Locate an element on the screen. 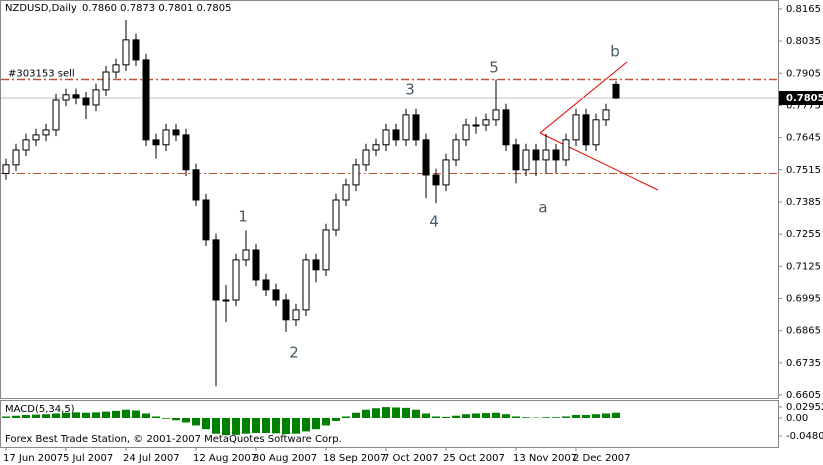 The width and height of the screenshot is (823, 465). y-tick-label: 0.7515 is located at coordinates (803, 170).